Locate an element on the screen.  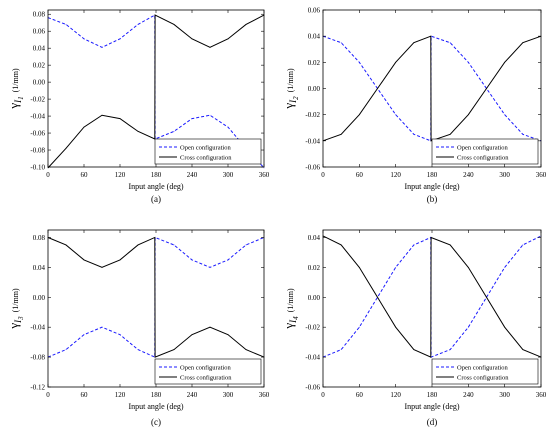
y-axis-subsubscript: 1 is located at coordinates (21, 98).